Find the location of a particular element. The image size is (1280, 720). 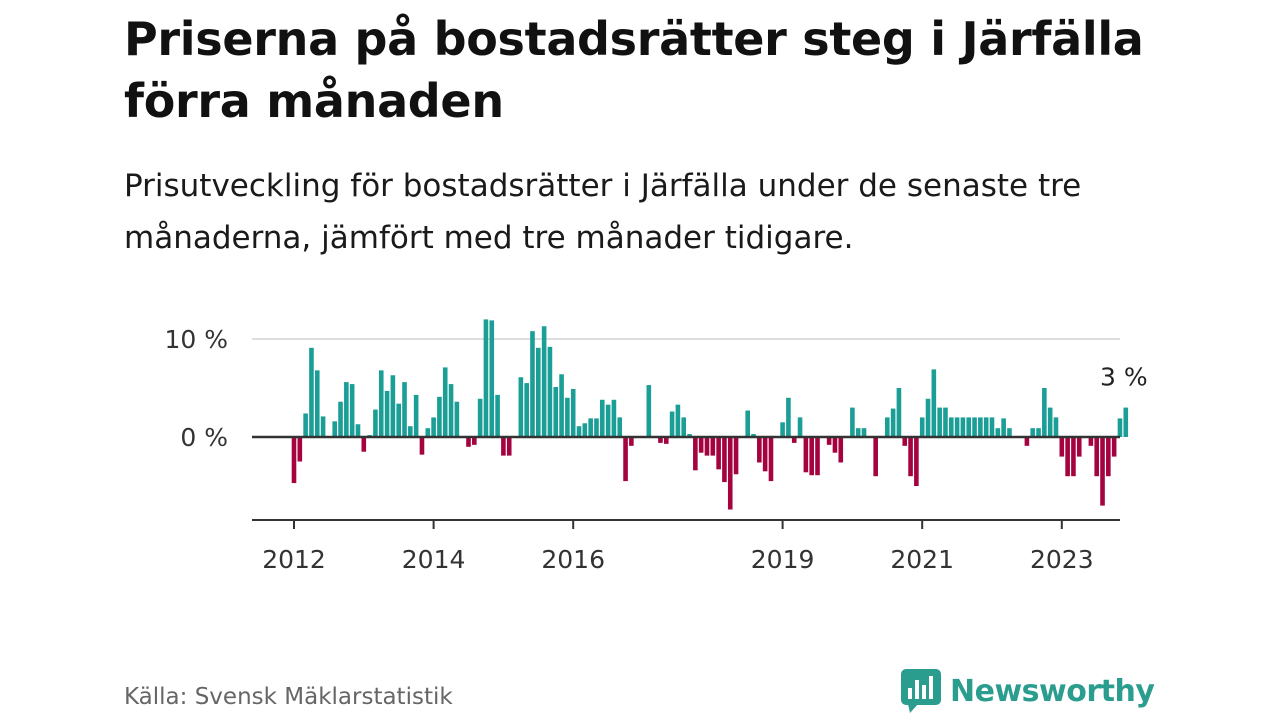

newsworthy-logo-icon is located at coordinates (921, 691).